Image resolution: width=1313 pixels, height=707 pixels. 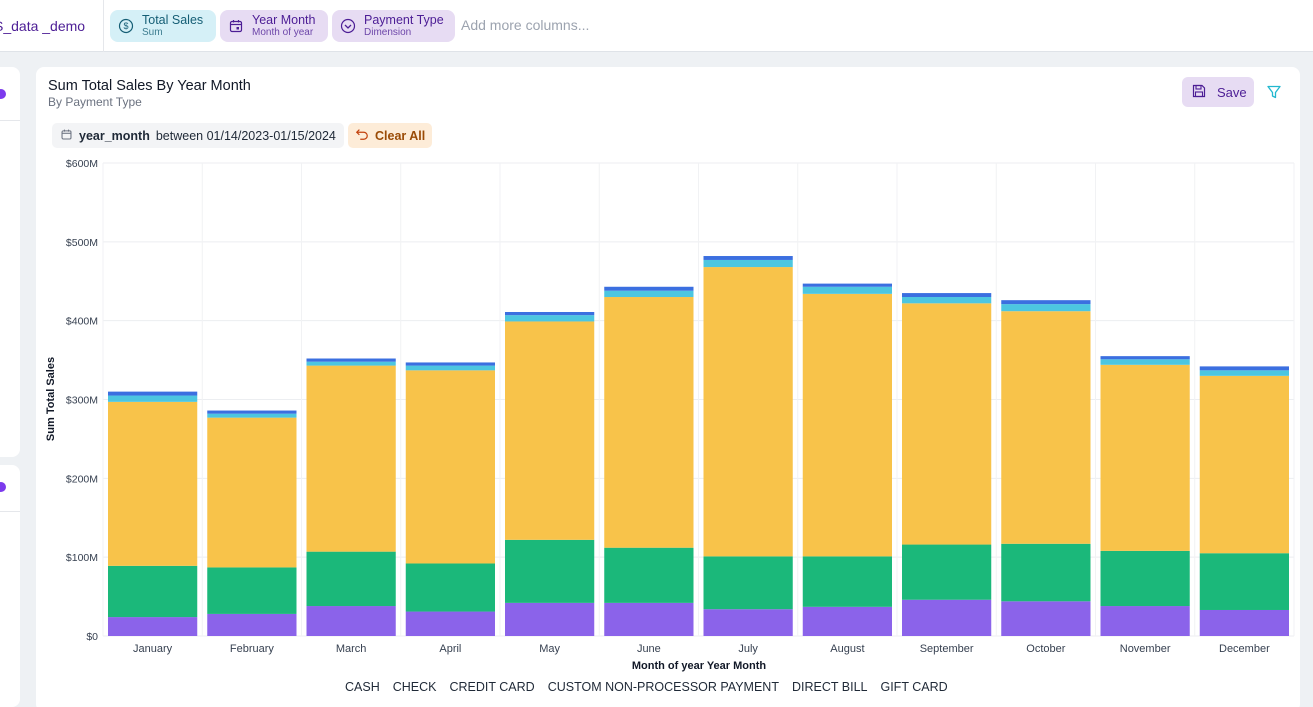 I want to click on bar-segment-check-november, so click(x=1145, y=362).